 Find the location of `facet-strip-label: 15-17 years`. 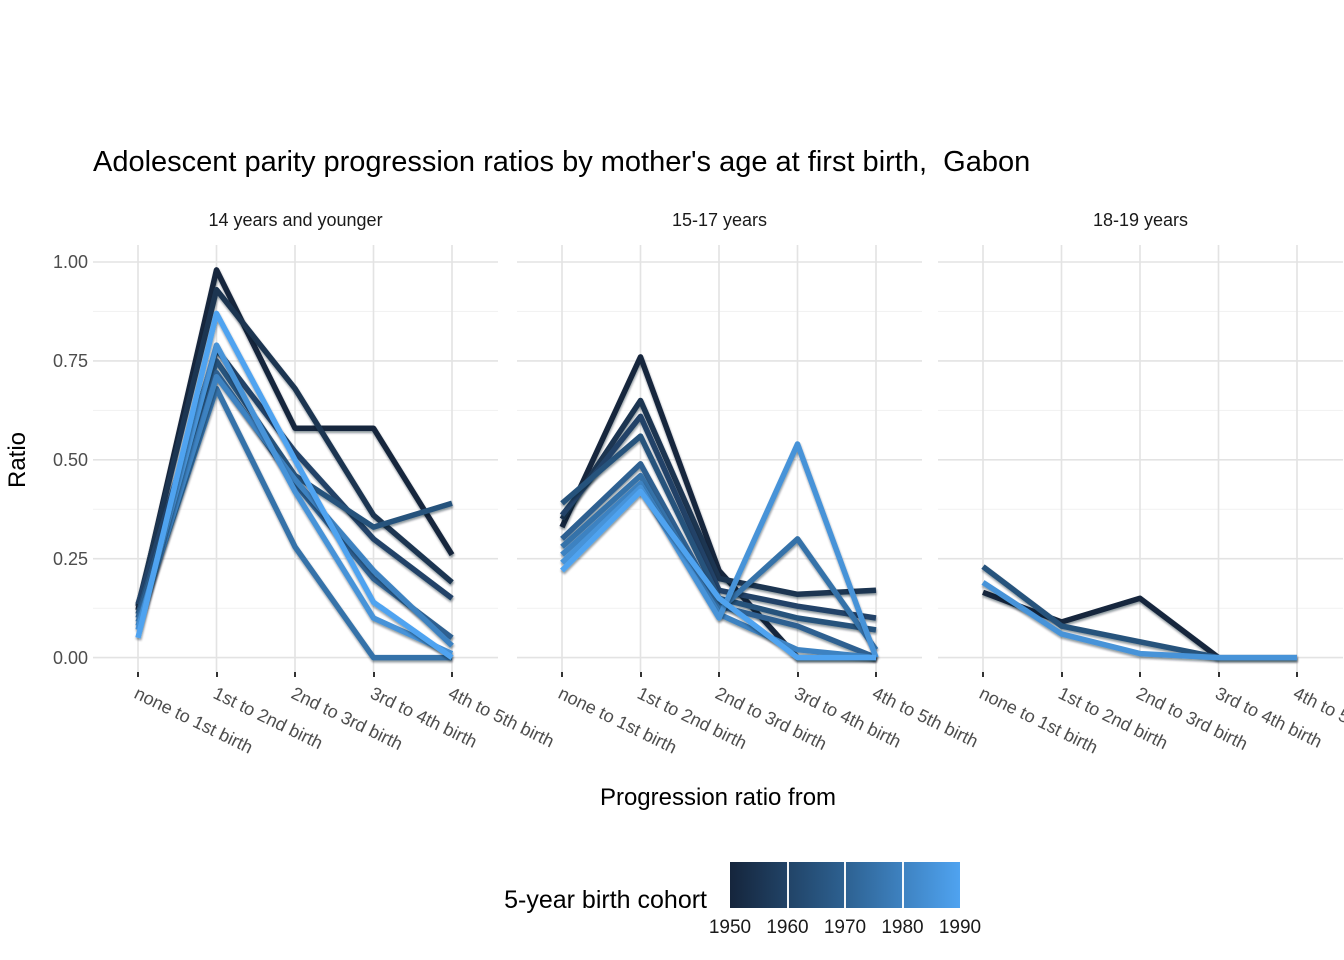

facet-strip-label: 15-17 years is located at coordinates (719, 220).